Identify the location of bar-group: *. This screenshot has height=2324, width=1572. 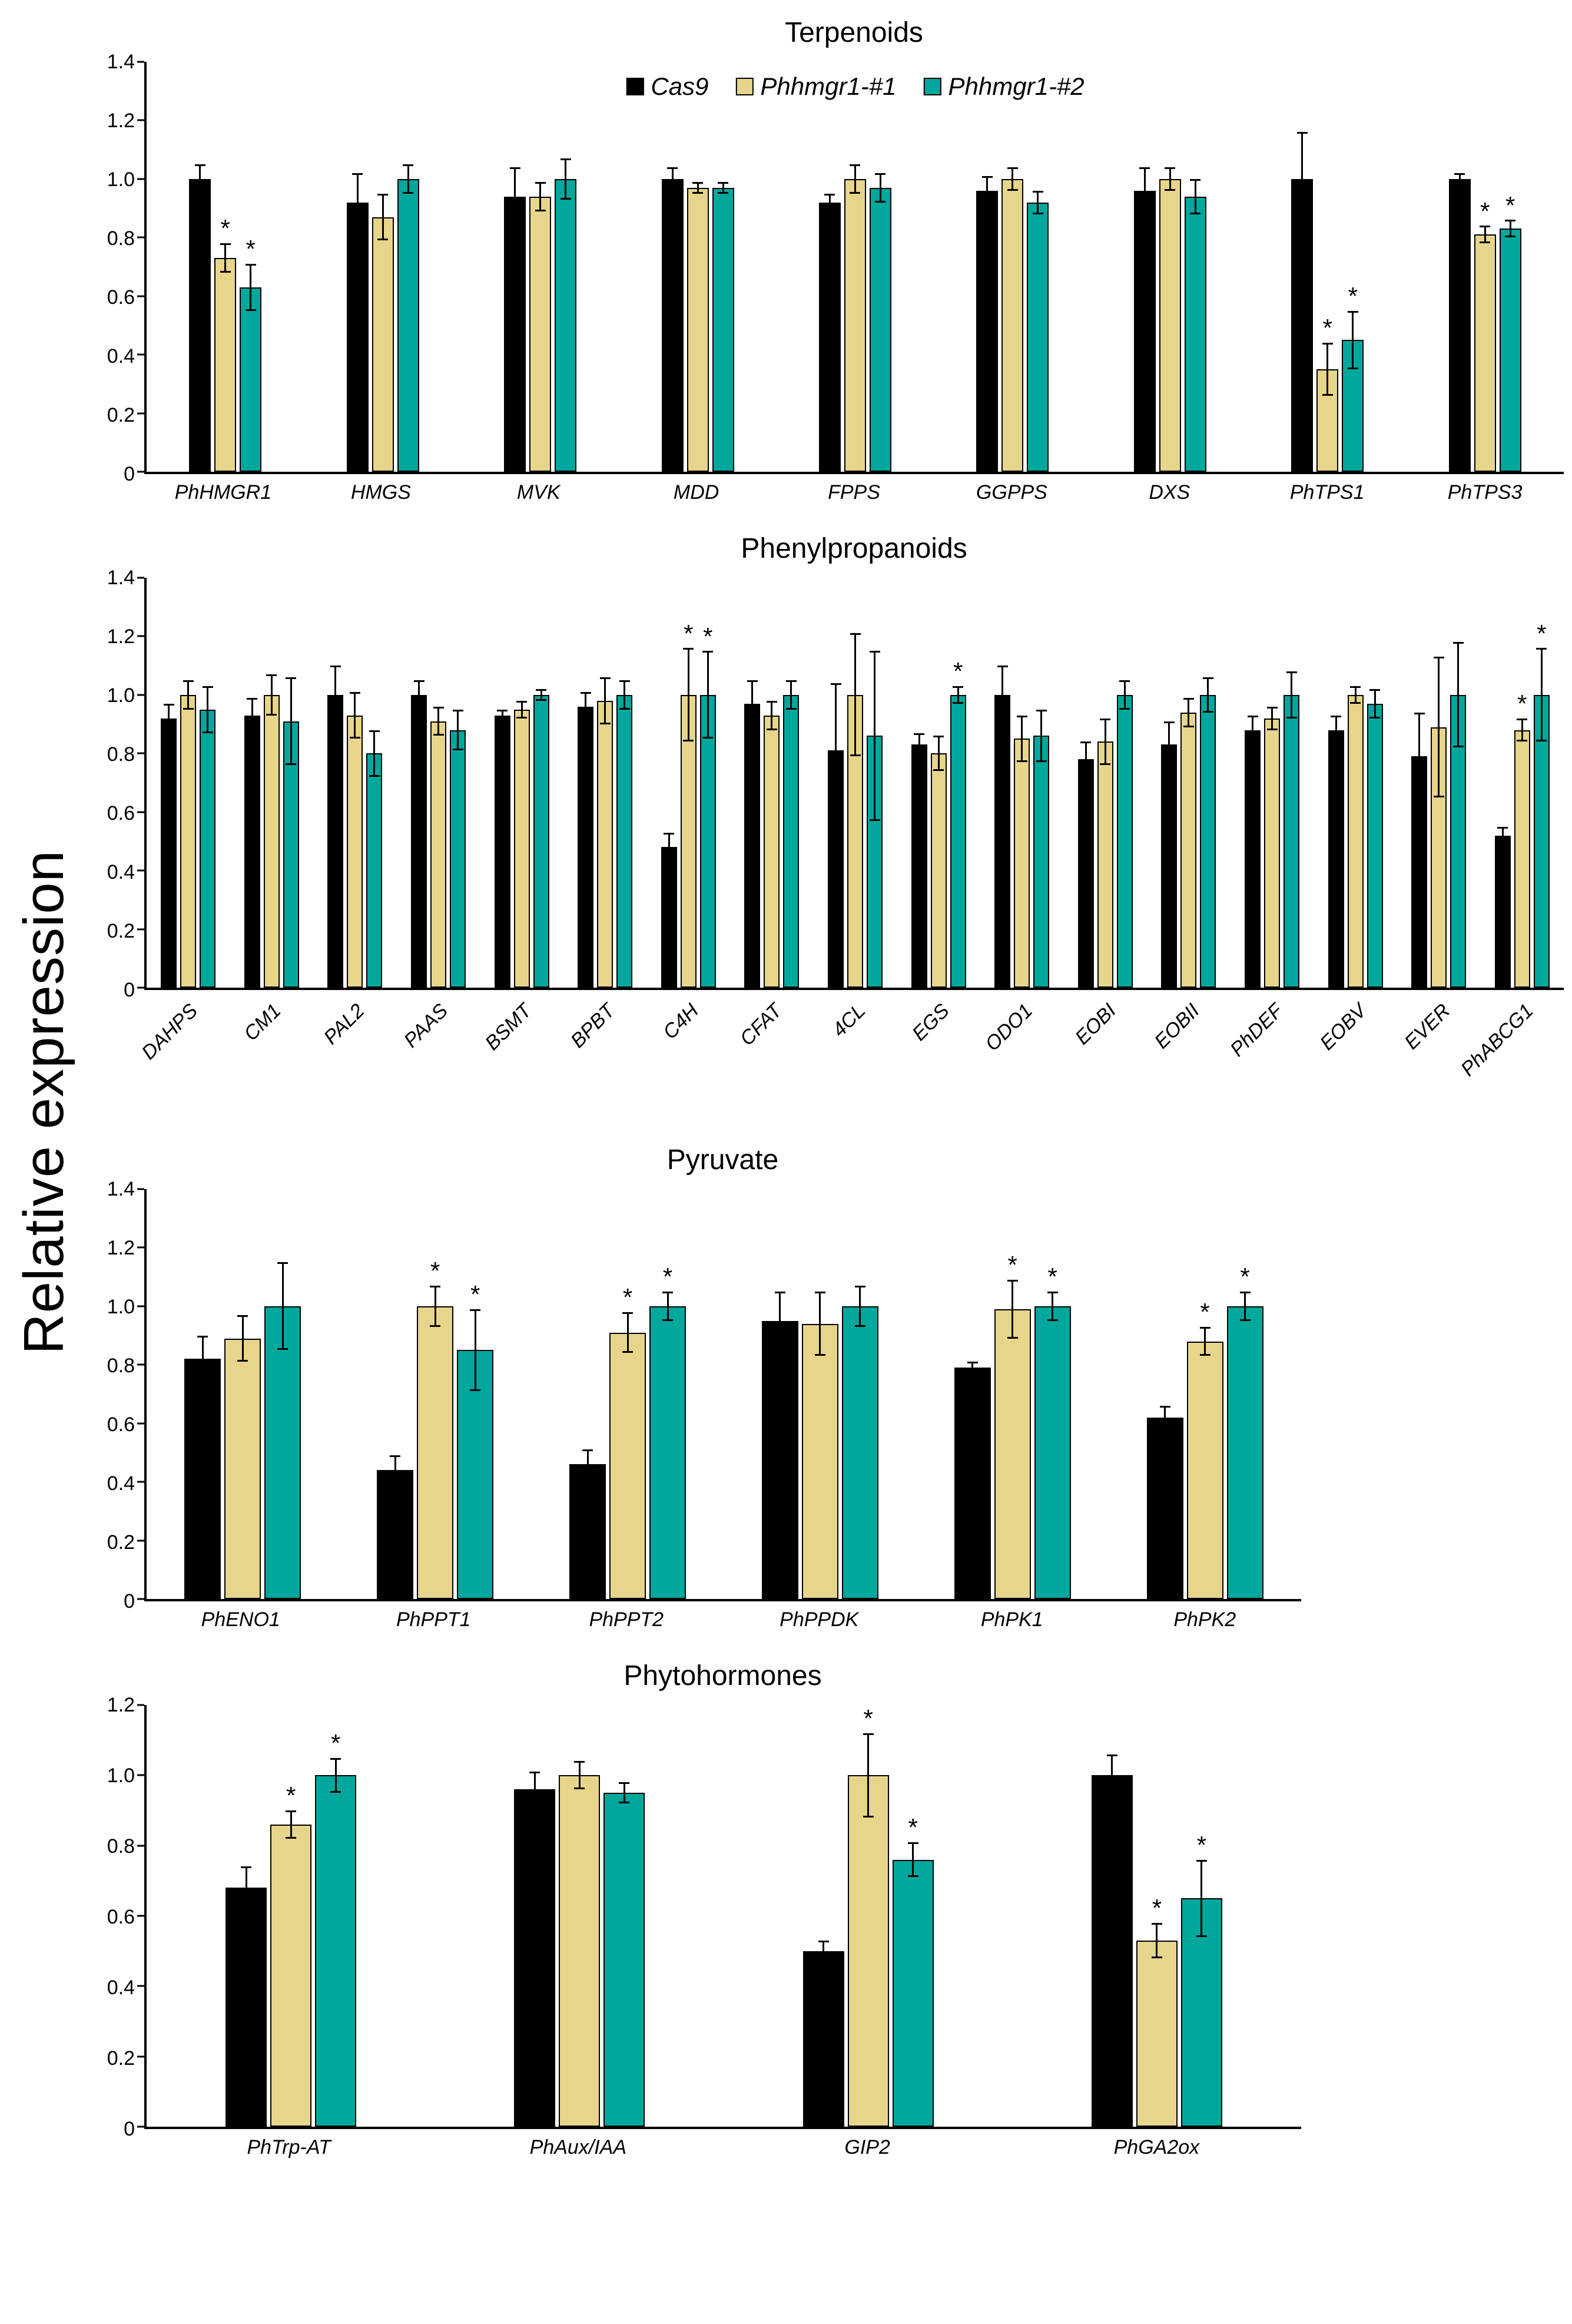
(938, 783).